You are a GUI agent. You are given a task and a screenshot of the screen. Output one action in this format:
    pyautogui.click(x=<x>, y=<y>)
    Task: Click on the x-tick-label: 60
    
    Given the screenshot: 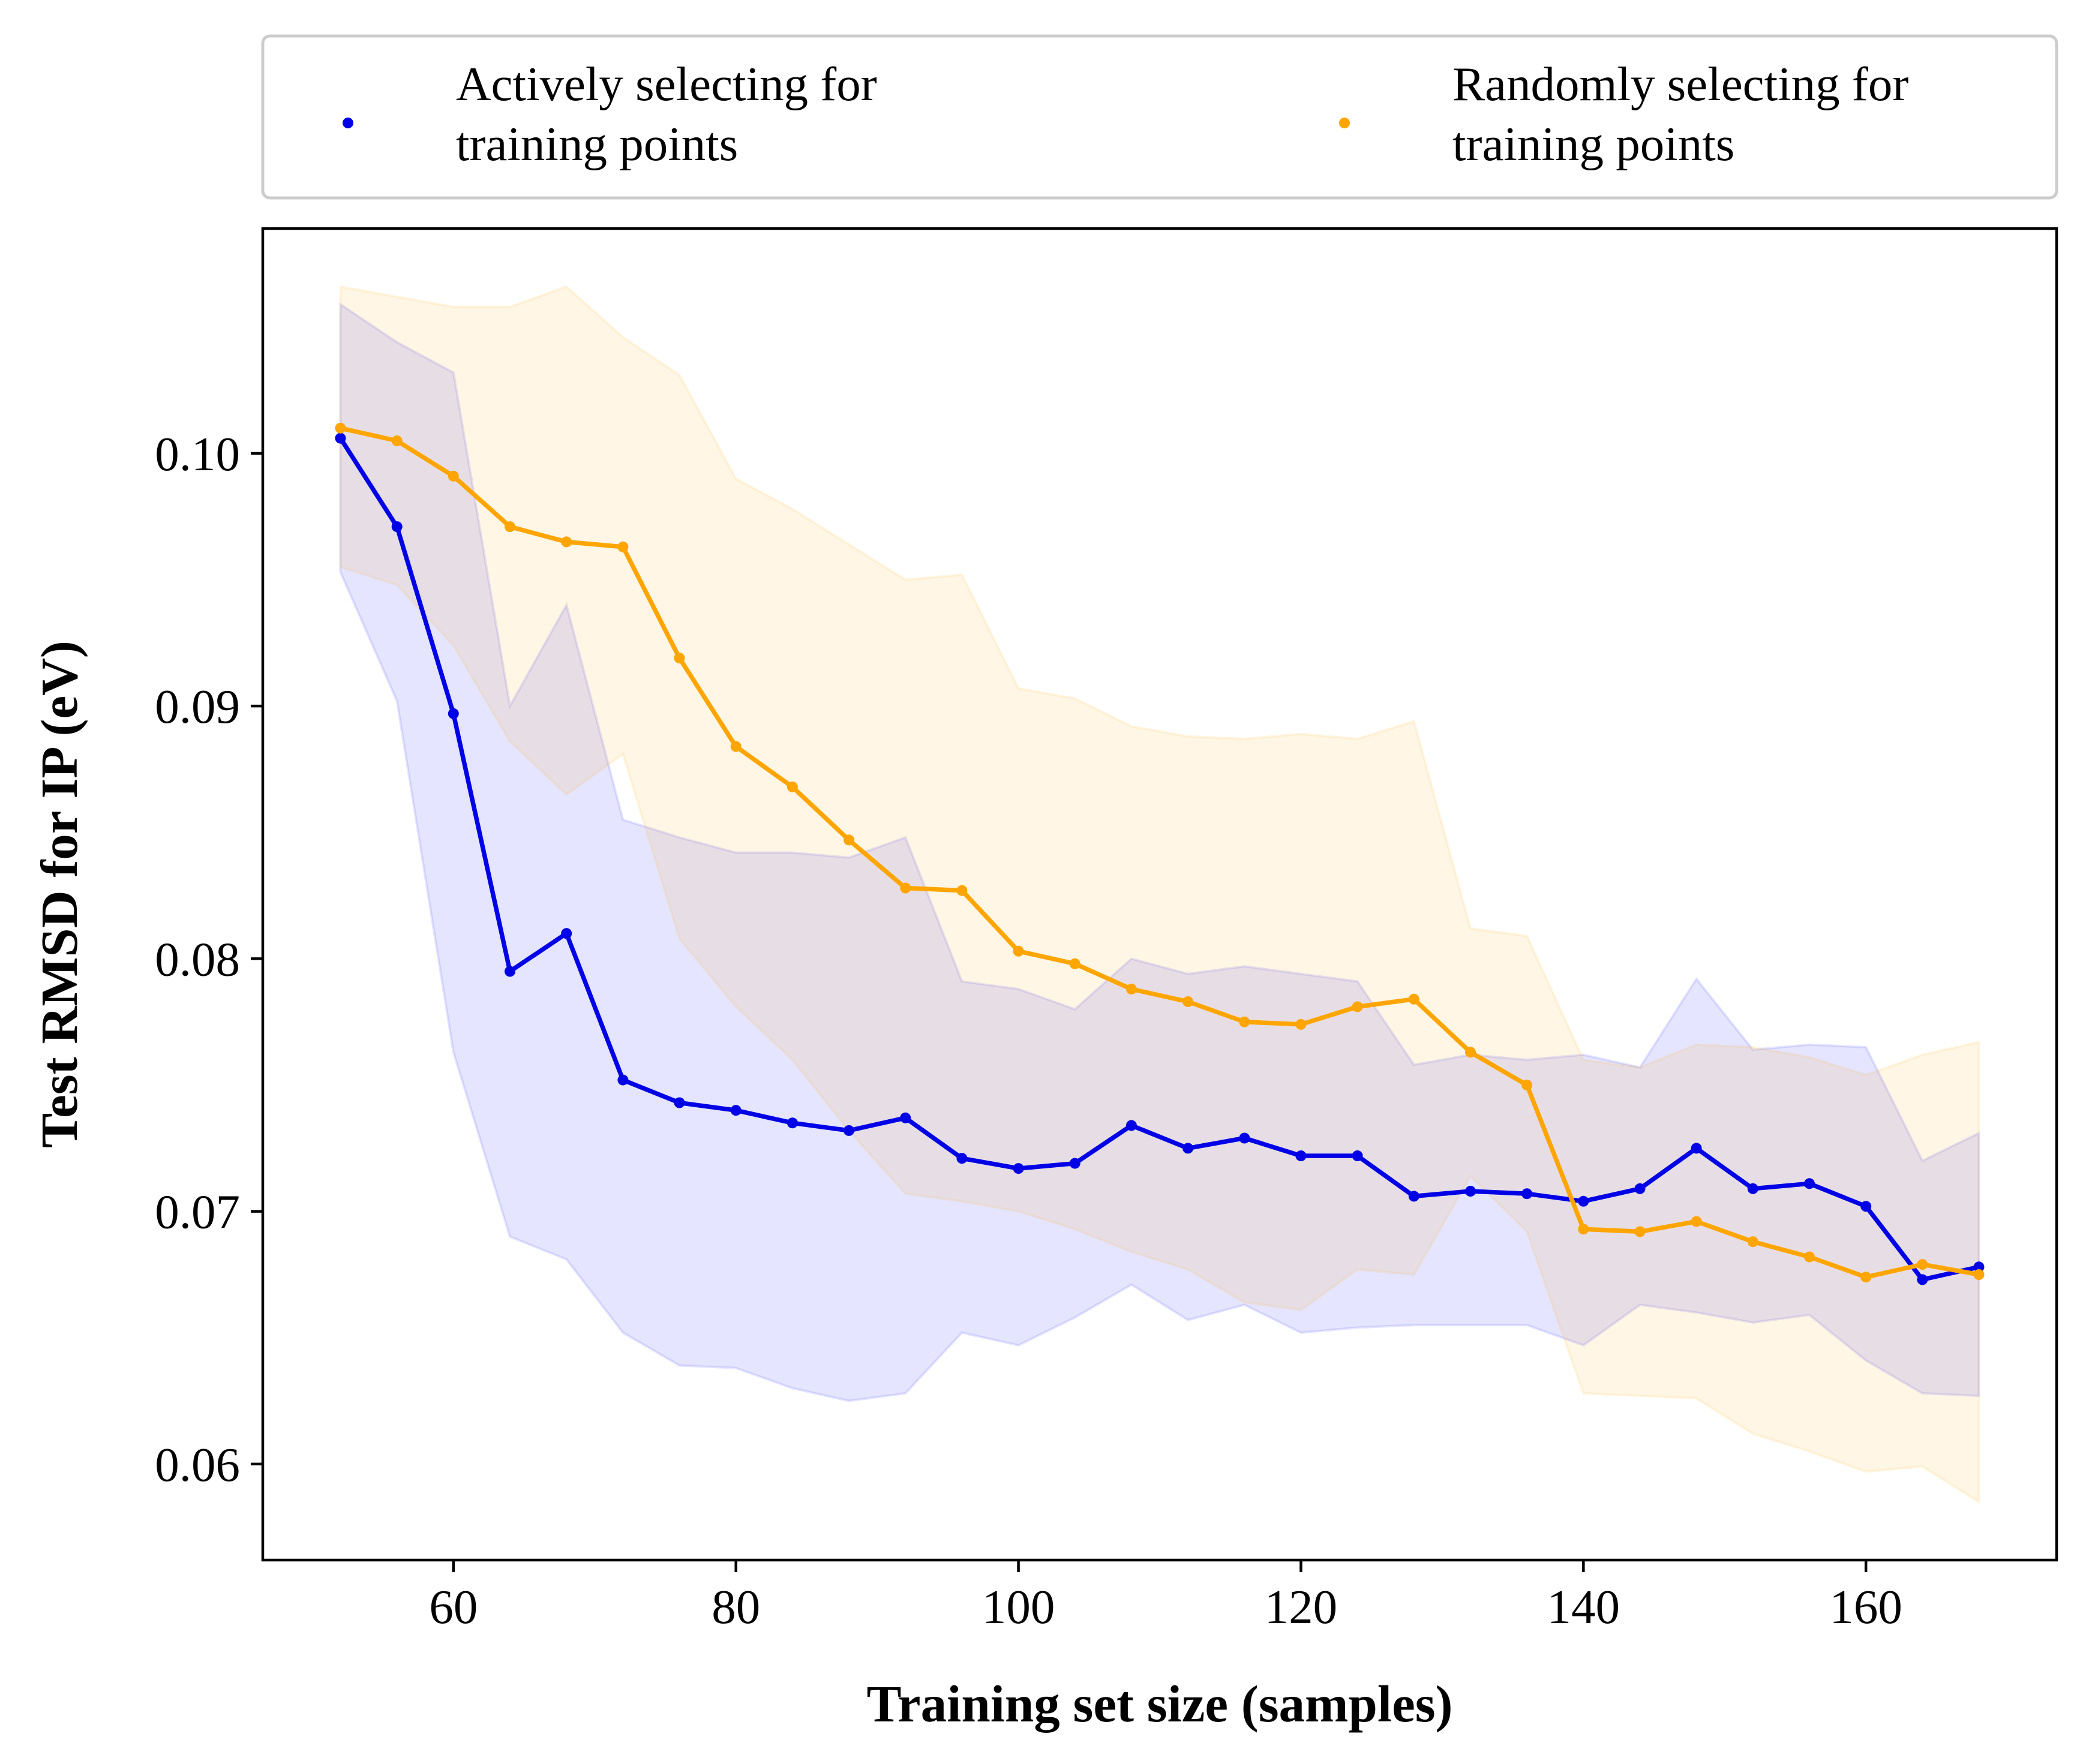 What is the action you would take?
    pyautogui.click(x=453, y=1607)
    